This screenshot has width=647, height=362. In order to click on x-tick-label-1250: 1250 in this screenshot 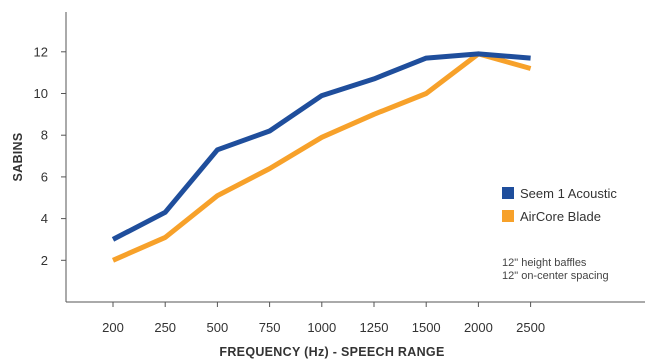, I will do `click(374, 327)`.